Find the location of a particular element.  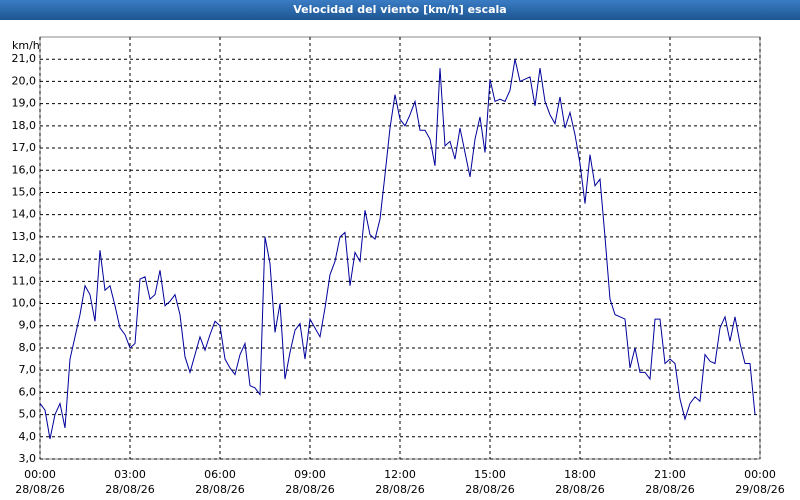

y-tick-label: 3,0 is located at coordinates (28, 458).